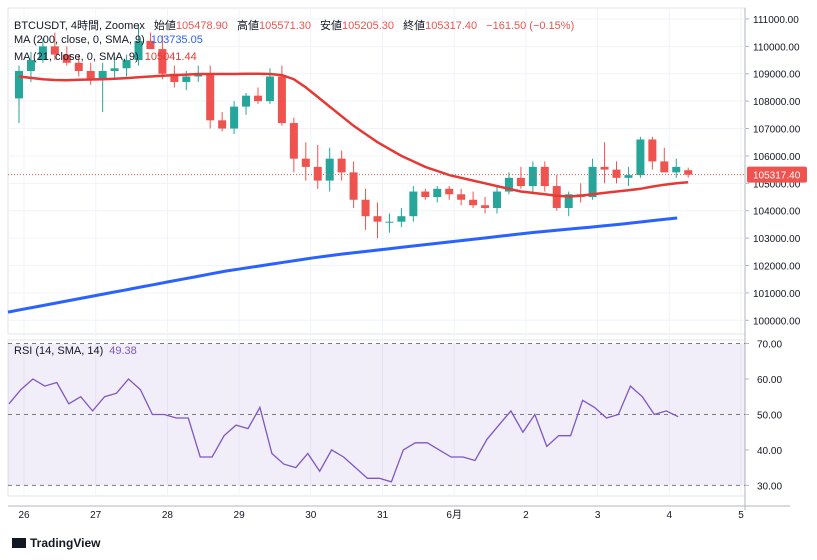 The image size is (817, 560). Describe the element at coordinates (769, 451) in the screenshot. I see `rsi-tick-label: 40.00` at that location.